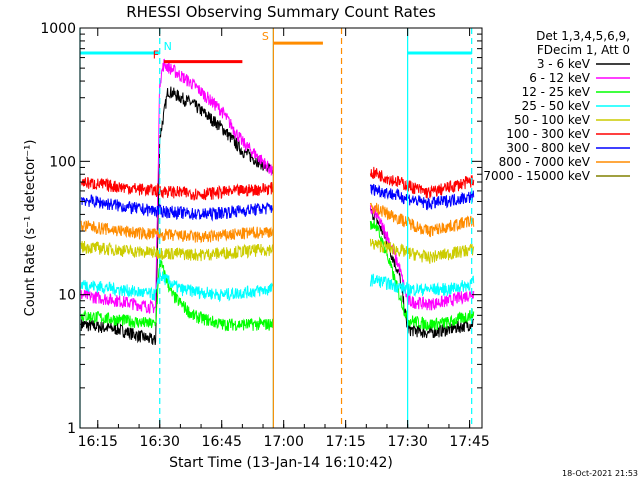 Image resolution: width=640 pixels, height=480 pixels. Describe the element at coordinates (552, 120) in the screenshot. I see `legend-label-4: 50 - 100 keV` at that location.